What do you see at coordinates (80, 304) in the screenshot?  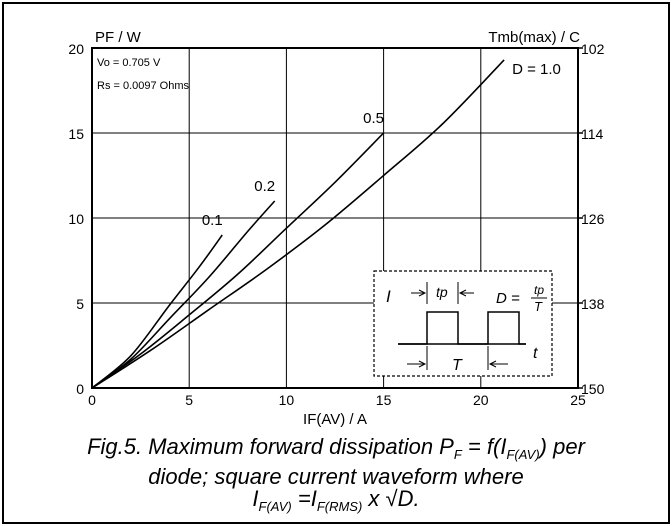 I see `y-tick-label-5: 5` at bounding box center [80, 304].